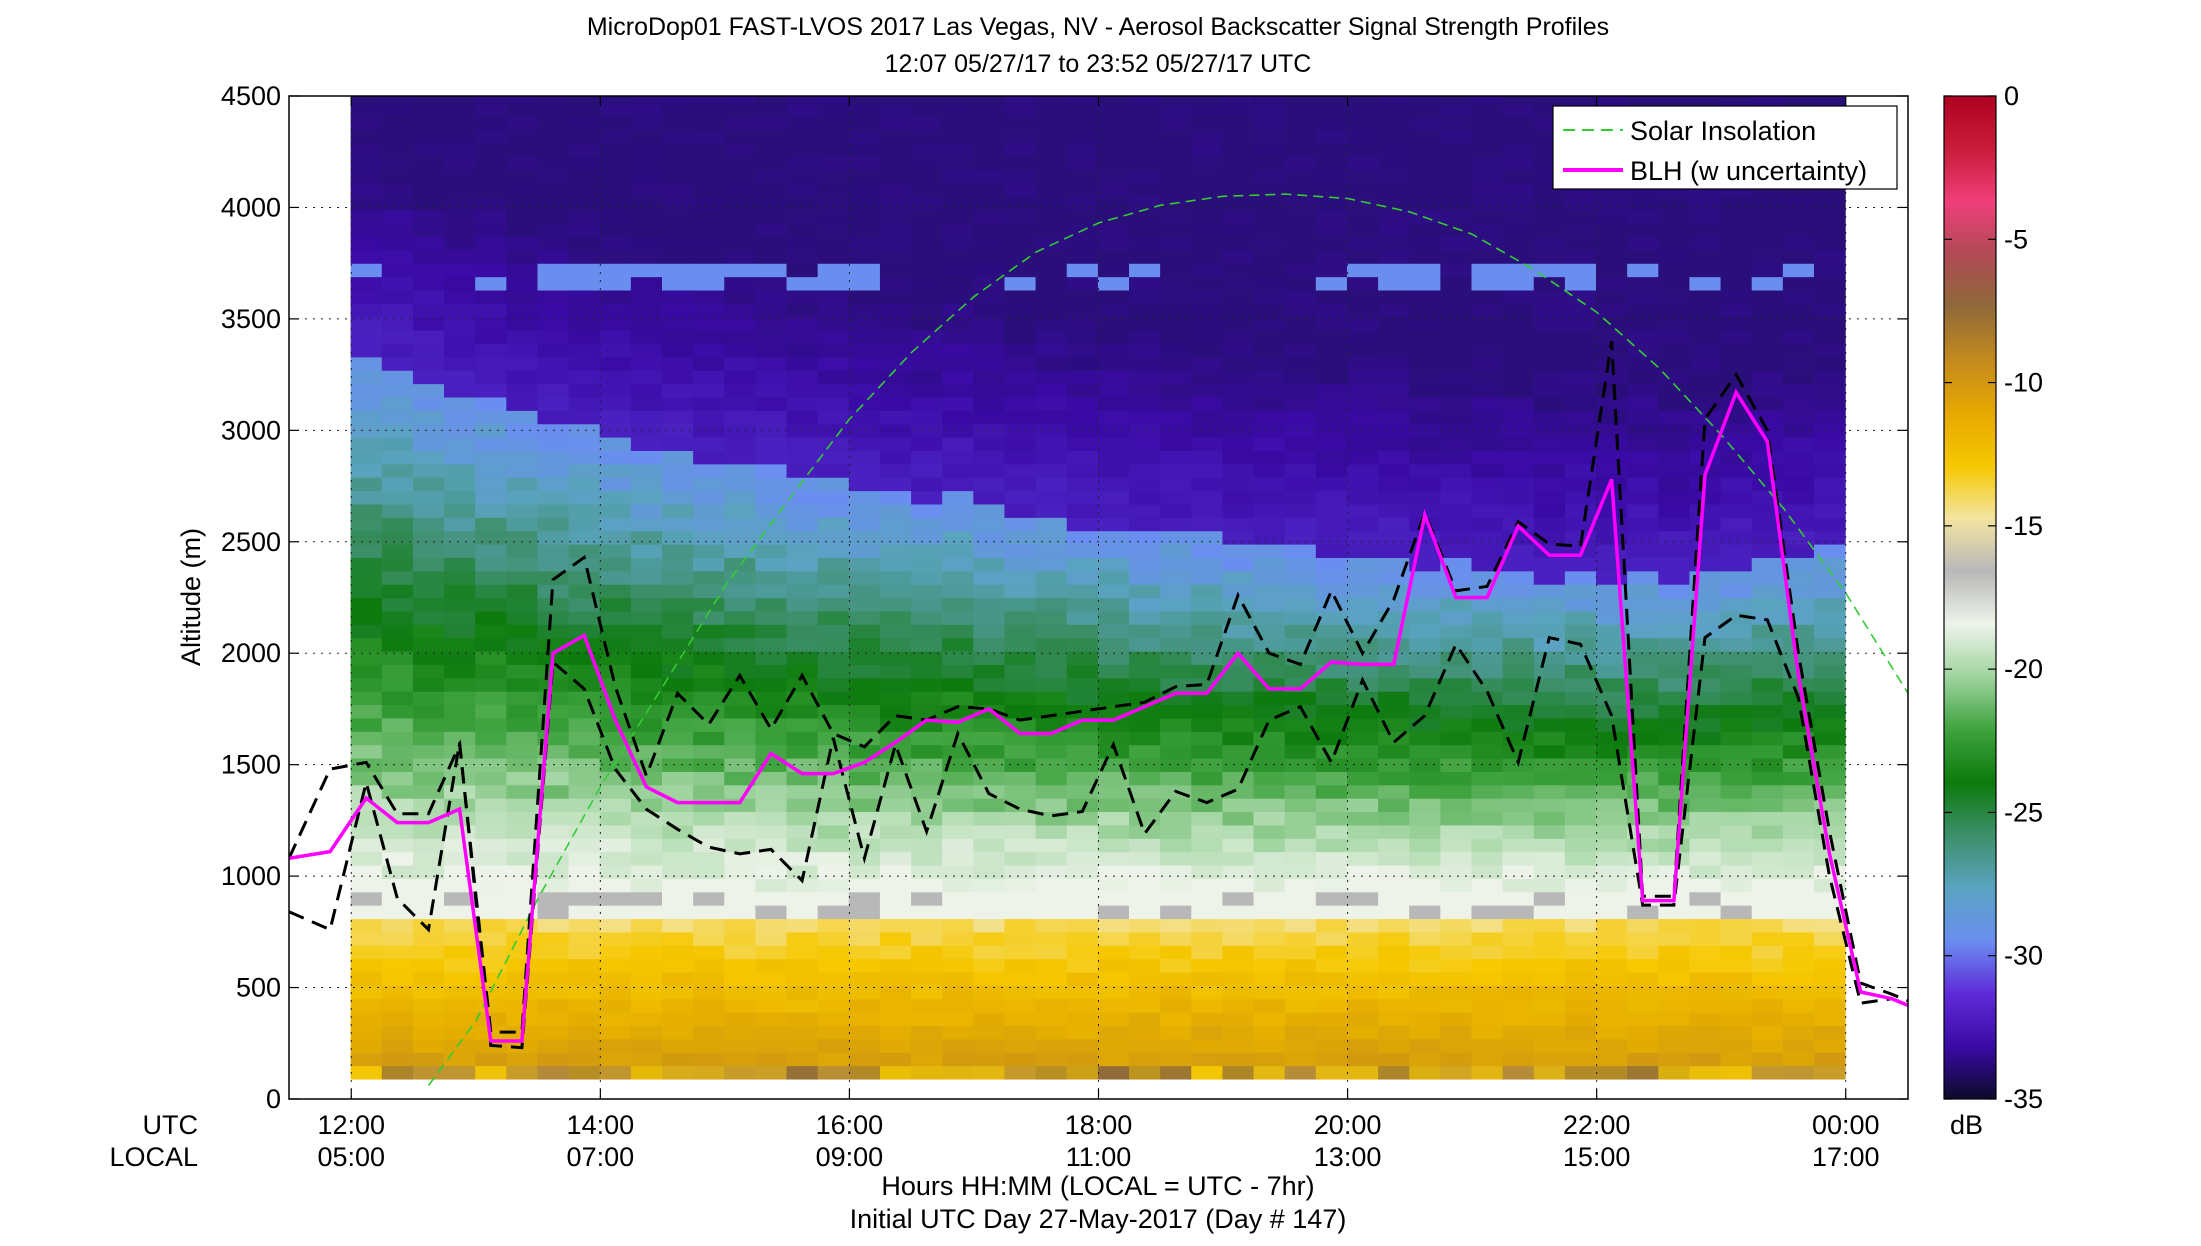 The height and width of the screenshot is (1246, 2201). Describe the element at coordinates (2023, 669) in the screenshot. I see `colorbar-tick-label: -20` at that location.